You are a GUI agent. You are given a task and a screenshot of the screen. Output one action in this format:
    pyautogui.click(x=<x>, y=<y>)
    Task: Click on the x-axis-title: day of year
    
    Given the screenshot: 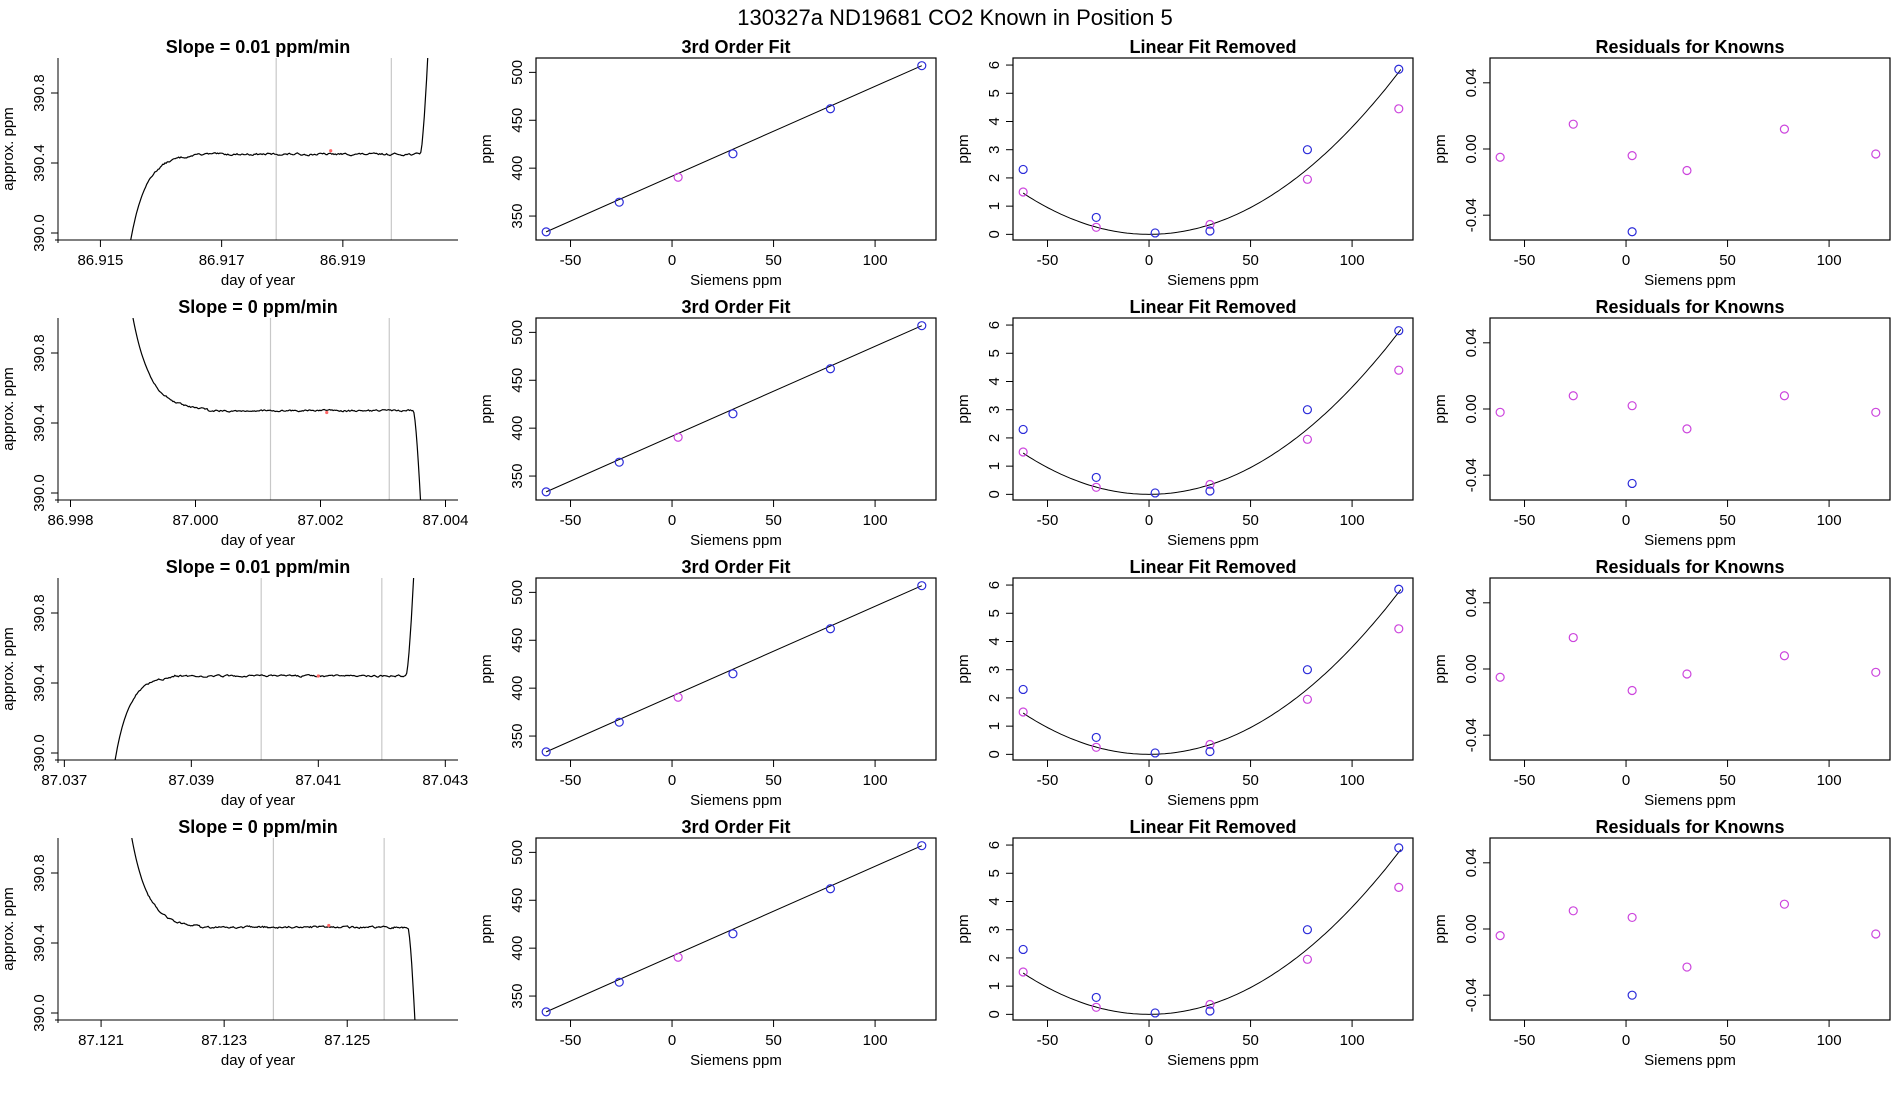 What is the action you would take?
    pyautogui.click(x=258, y=800)
    